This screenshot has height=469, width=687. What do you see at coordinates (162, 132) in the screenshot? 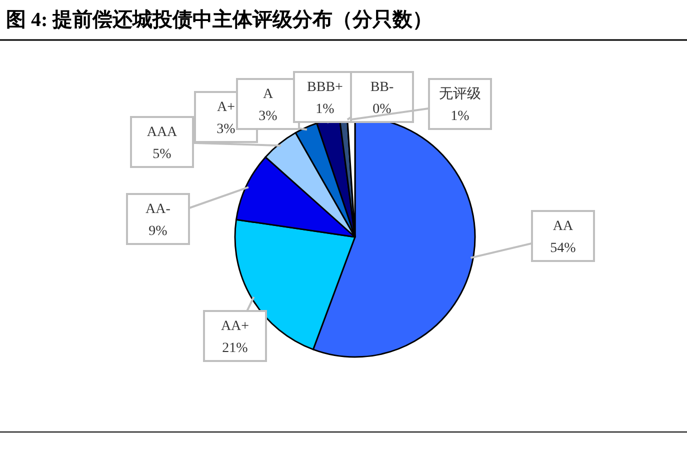
I see `slice-label: AAA` at bounding box center [162, 132].